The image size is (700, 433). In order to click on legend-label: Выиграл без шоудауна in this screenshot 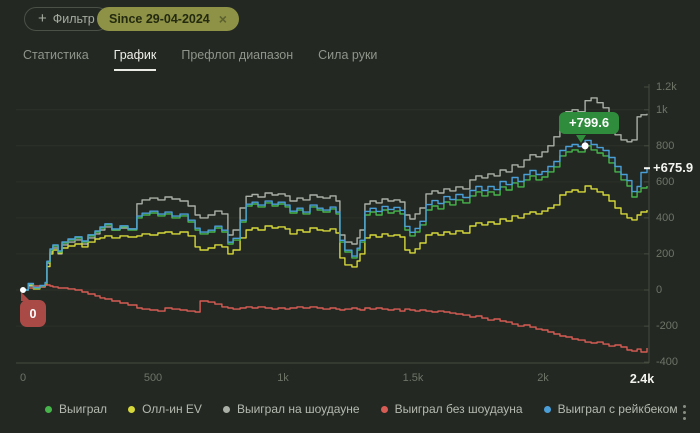, I will do `click(458, 409)`.